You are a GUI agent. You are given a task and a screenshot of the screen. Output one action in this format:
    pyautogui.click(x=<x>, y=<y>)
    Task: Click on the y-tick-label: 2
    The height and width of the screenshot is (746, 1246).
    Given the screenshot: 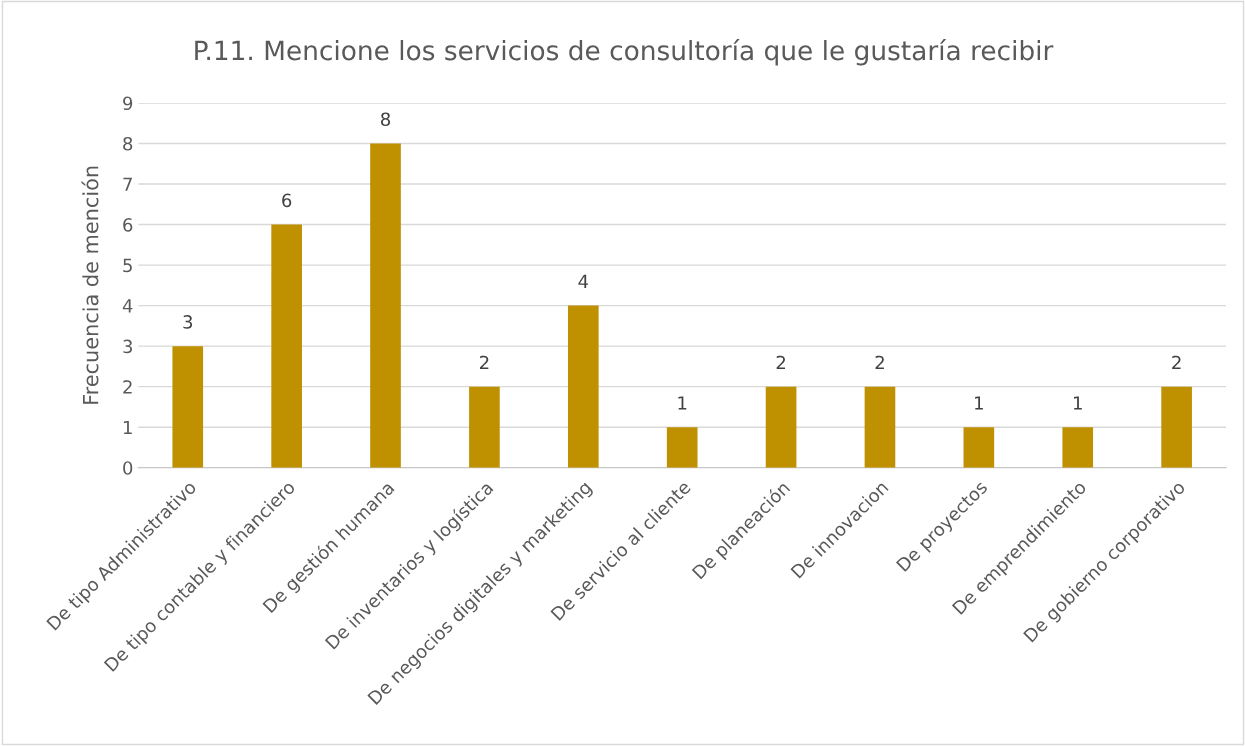 What is the action you would take?
    pyautogui.click(x=127, y=387)
    